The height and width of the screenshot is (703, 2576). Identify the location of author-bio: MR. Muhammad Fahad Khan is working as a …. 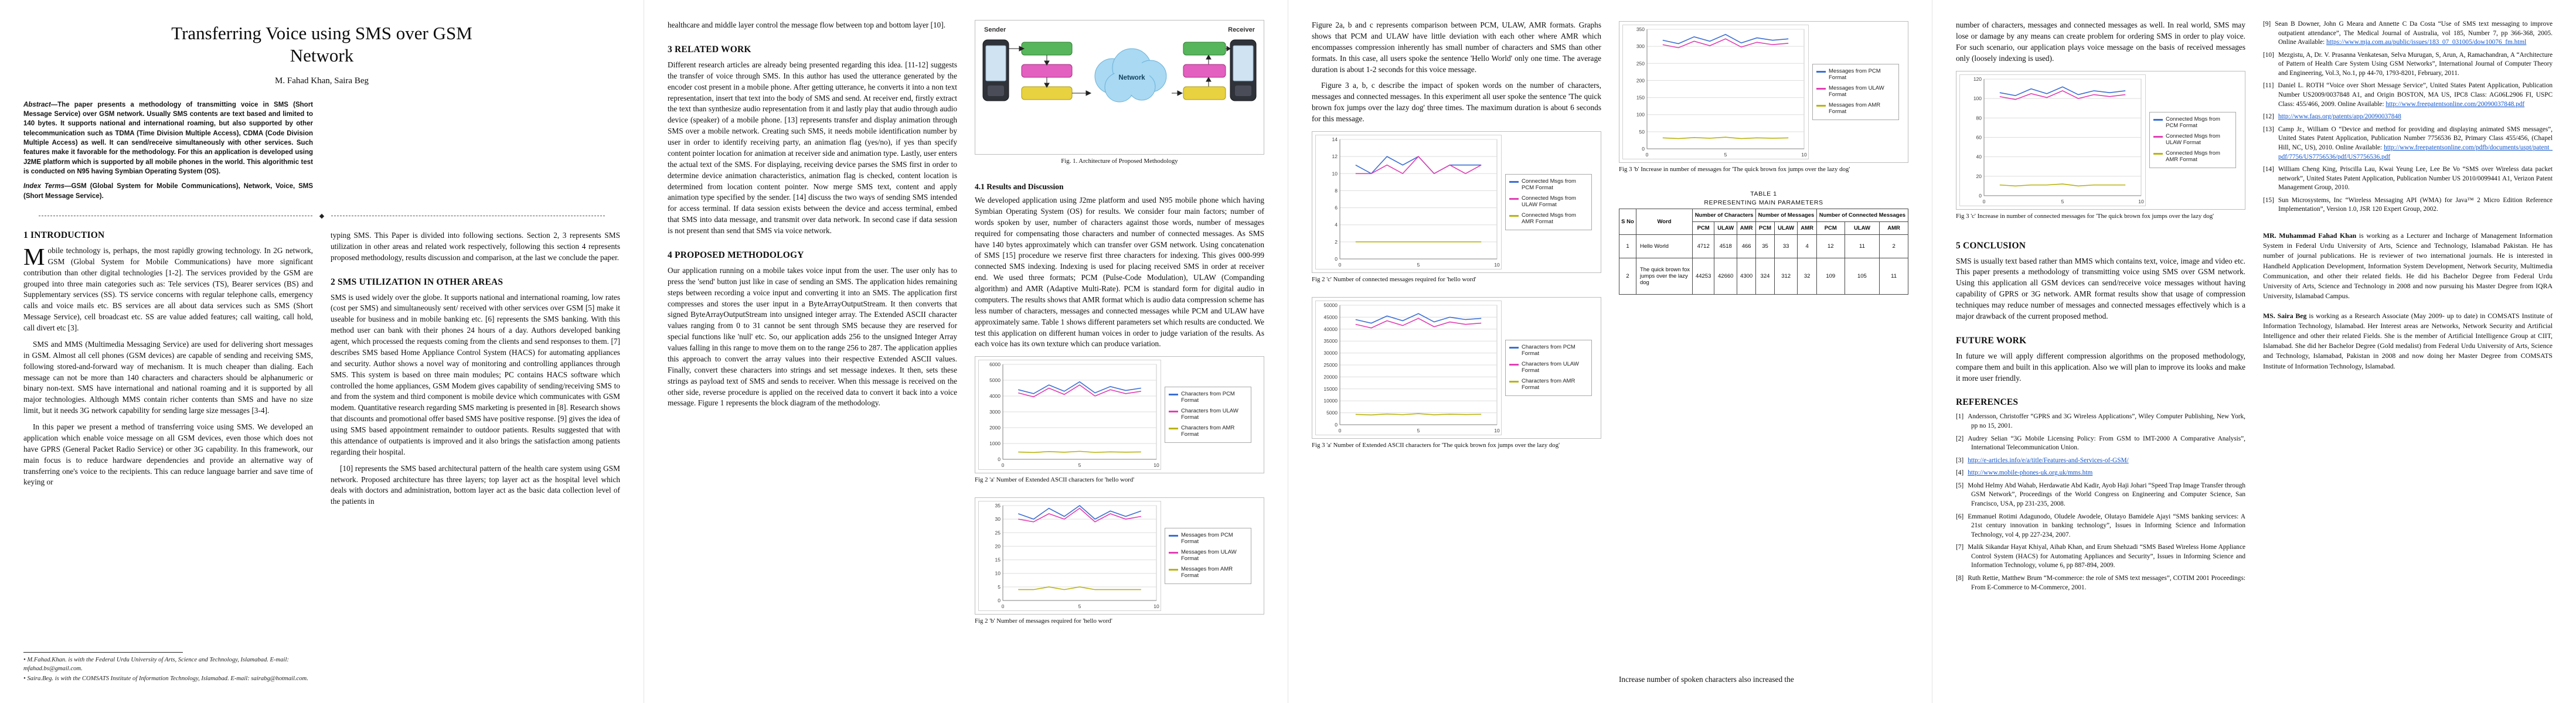
(2408, 266).